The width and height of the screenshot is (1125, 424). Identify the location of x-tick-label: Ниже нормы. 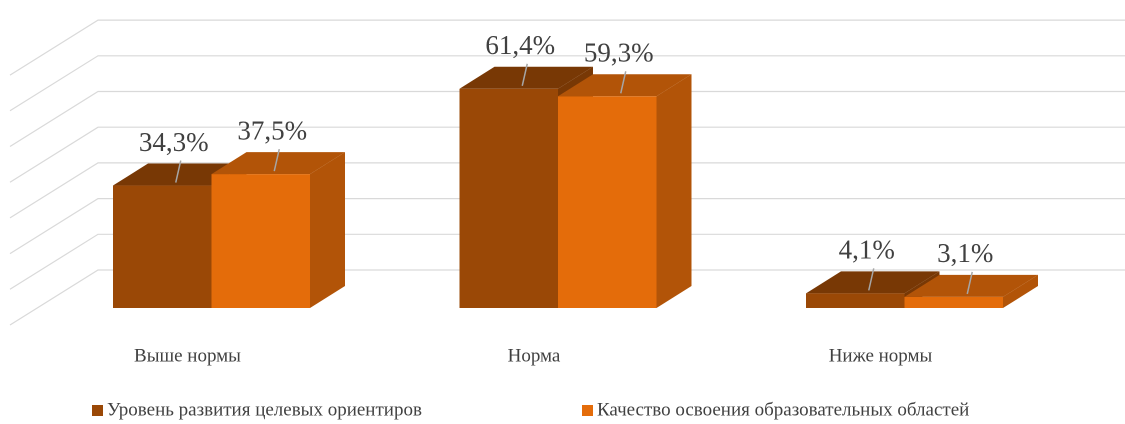
(881, 355).